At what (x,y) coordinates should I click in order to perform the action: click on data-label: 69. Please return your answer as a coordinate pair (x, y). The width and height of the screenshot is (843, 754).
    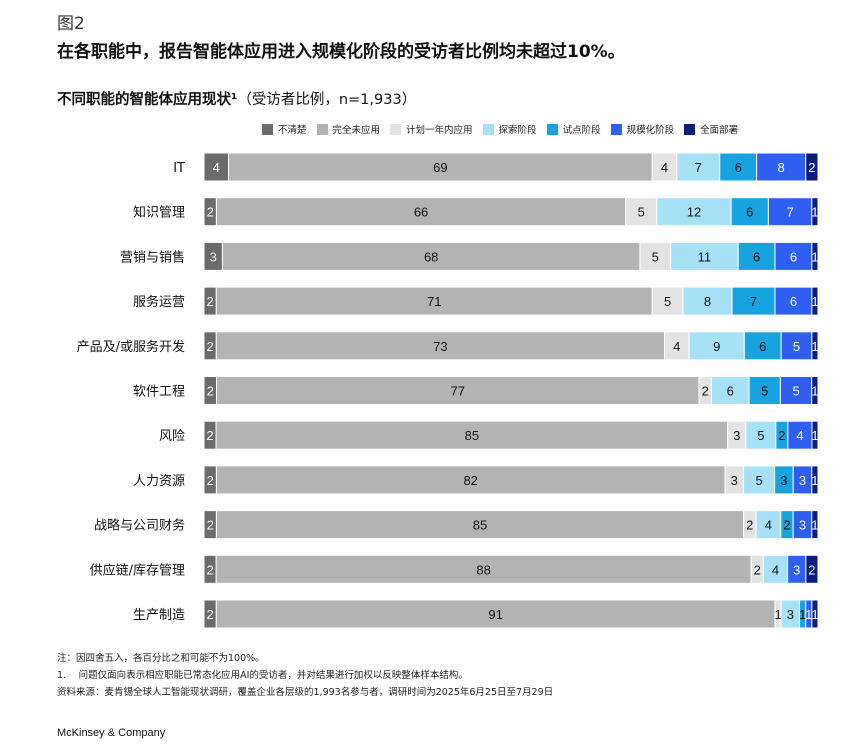
    Looking at the image, I should click on (440, 167).